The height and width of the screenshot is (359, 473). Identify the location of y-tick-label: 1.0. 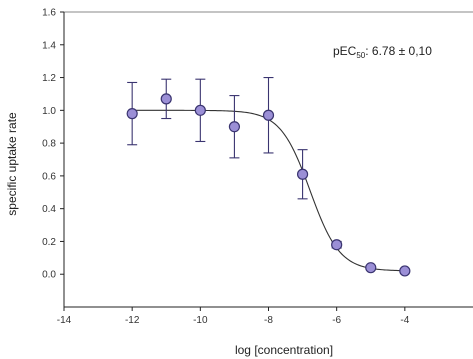
(49, 111).